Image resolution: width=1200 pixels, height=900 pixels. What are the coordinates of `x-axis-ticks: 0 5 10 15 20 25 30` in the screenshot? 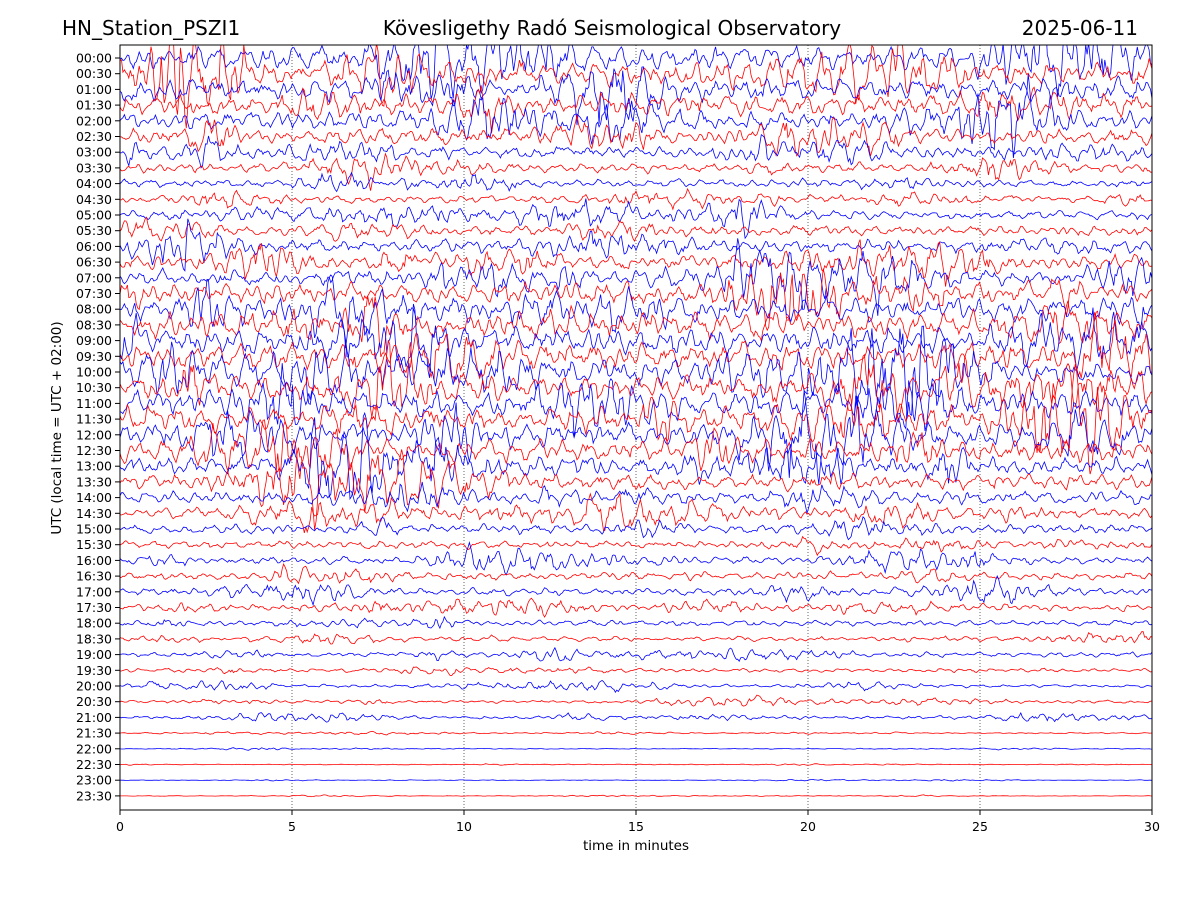 It's located at (638, 822).